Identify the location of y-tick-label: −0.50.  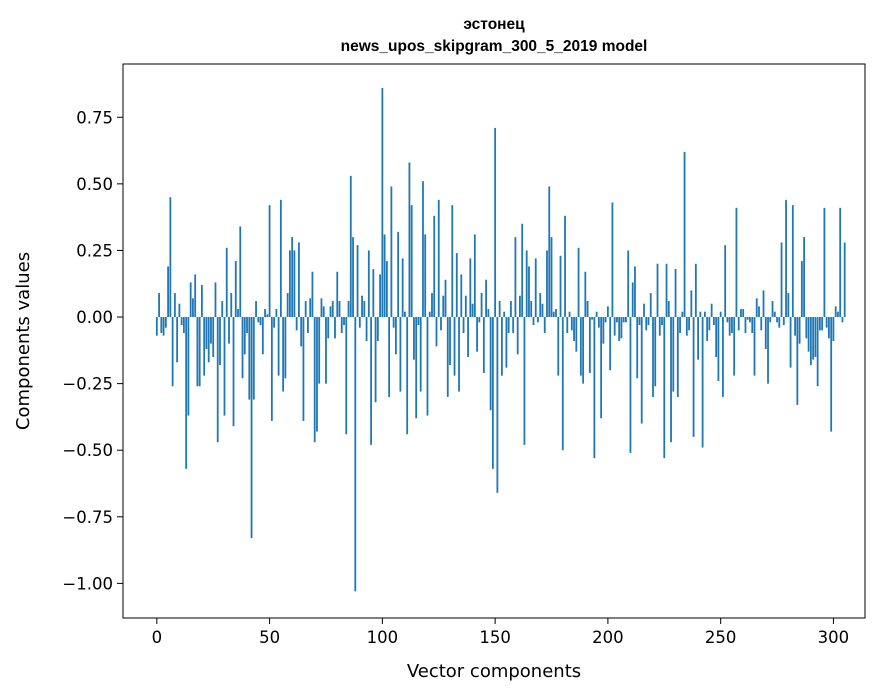
(87, 450).